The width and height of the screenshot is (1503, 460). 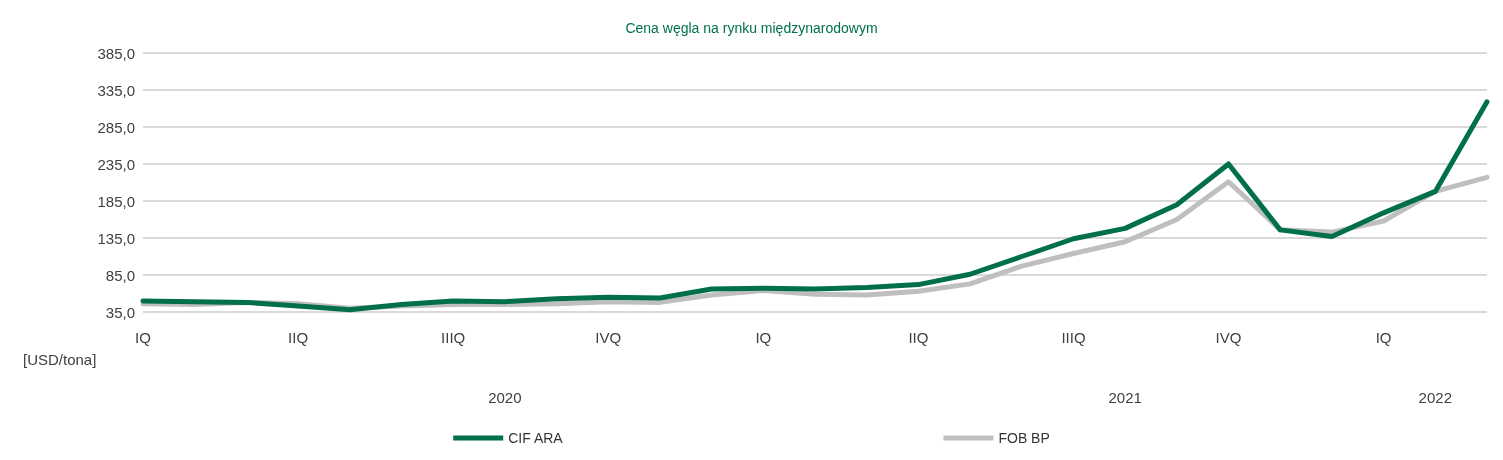 I want to click on chart-title: Cena węgla na rynku międzynarodowym, so click(x=751, y=28).